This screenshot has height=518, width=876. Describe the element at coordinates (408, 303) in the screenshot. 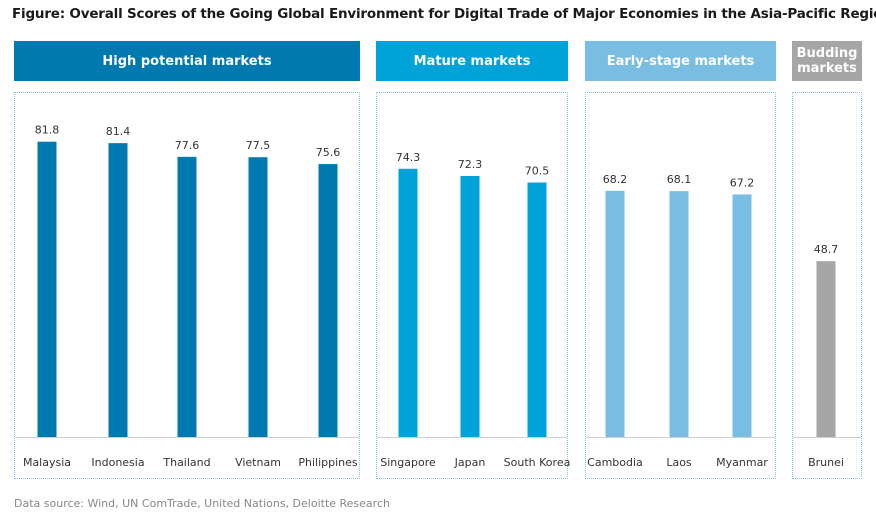

I see `bar-singapore` at that location.